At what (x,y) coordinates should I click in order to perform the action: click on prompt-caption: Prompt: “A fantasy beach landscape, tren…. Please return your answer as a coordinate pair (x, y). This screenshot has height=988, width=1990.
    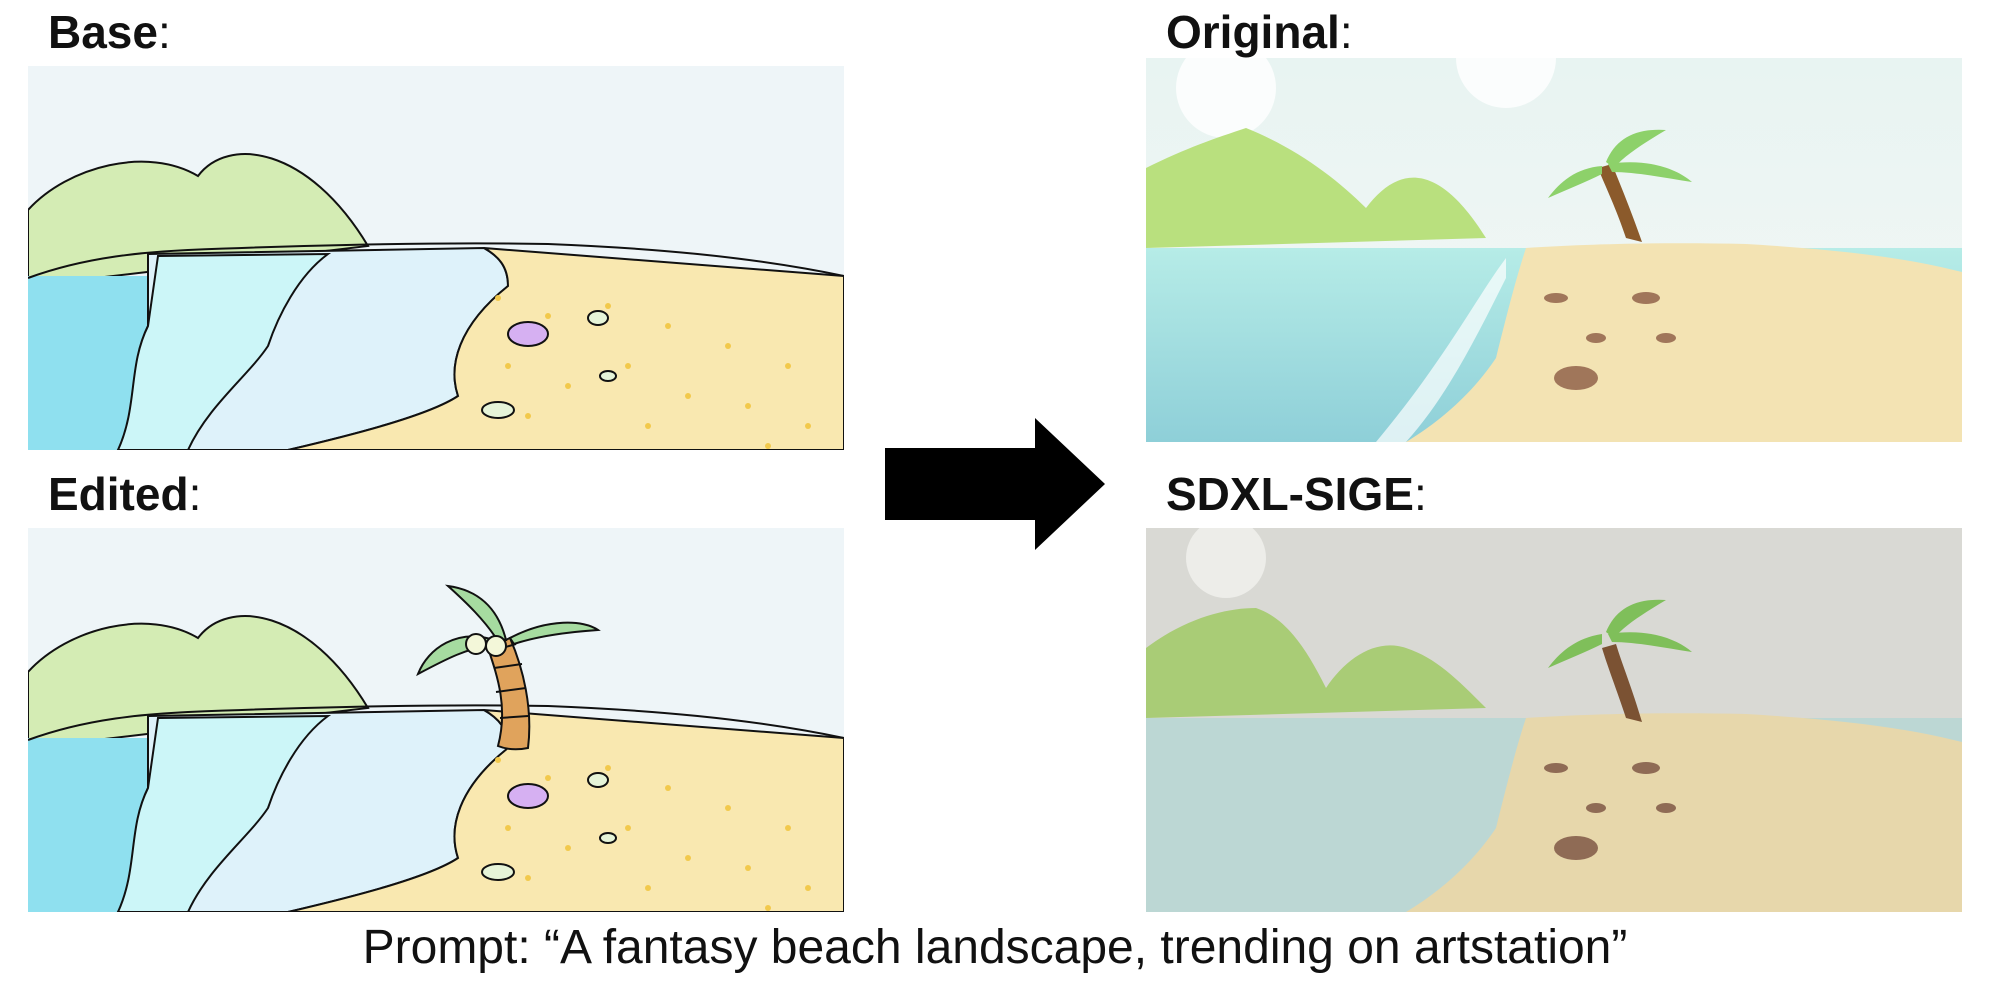
    Looking at the image, I should click on (995, 947).